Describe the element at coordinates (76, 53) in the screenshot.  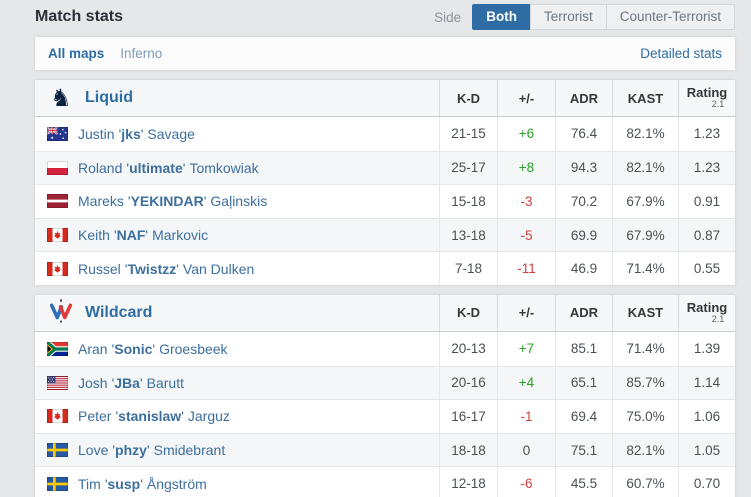
I see `map-link-all-maps: All maps` at that location.